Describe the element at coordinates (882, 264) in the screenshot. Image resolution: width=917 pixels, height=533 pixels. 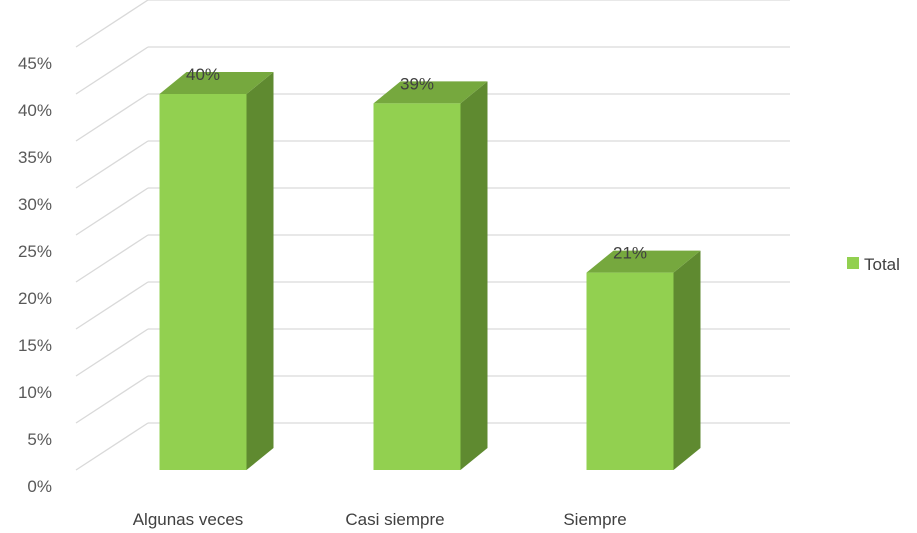
I see `legend-label-total: Total` at that location.